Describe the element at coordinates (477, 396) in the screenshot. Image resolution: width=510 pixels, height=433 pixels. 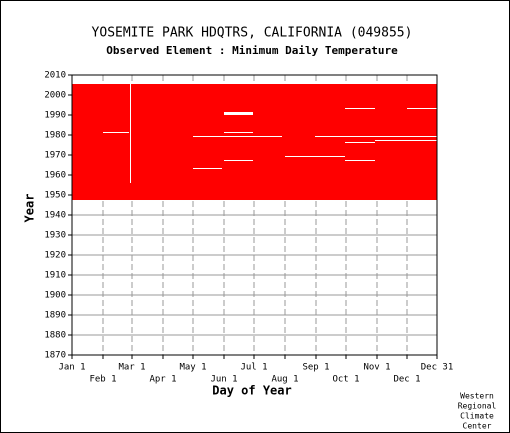
I see `credit-line: Western` at that location.